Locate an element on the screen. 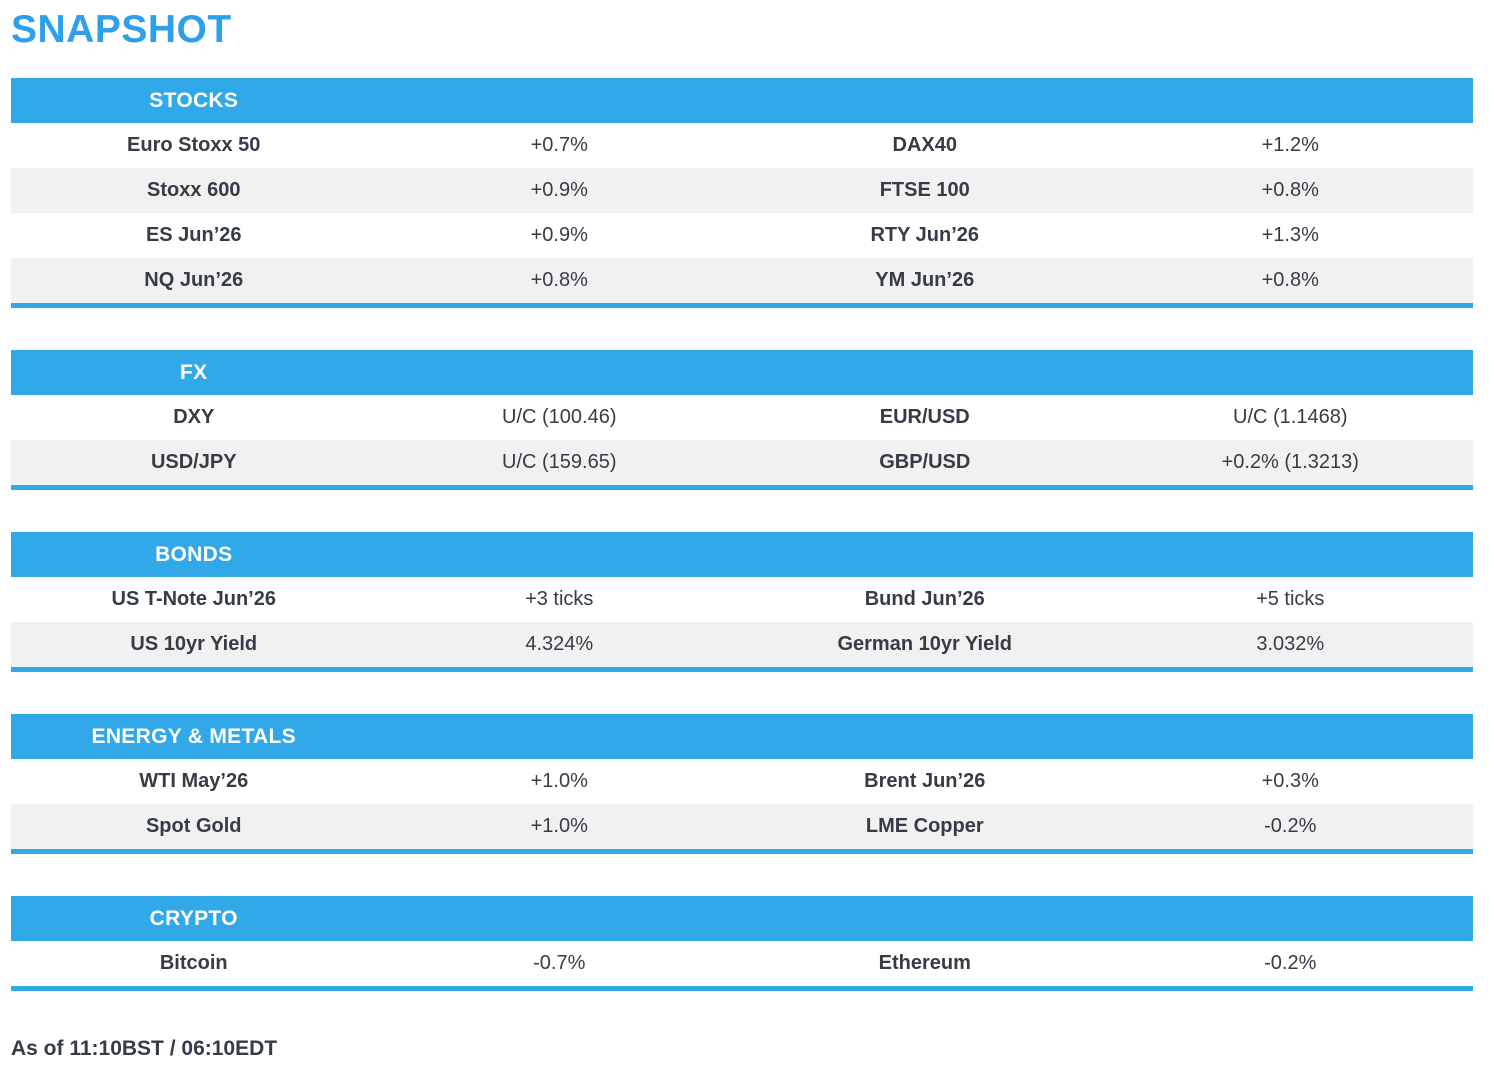 Image resolution: width=1494 pixels, height=1070 pixels. instrument-label: Brent Jun’26 is located at coordinates (925, 781).